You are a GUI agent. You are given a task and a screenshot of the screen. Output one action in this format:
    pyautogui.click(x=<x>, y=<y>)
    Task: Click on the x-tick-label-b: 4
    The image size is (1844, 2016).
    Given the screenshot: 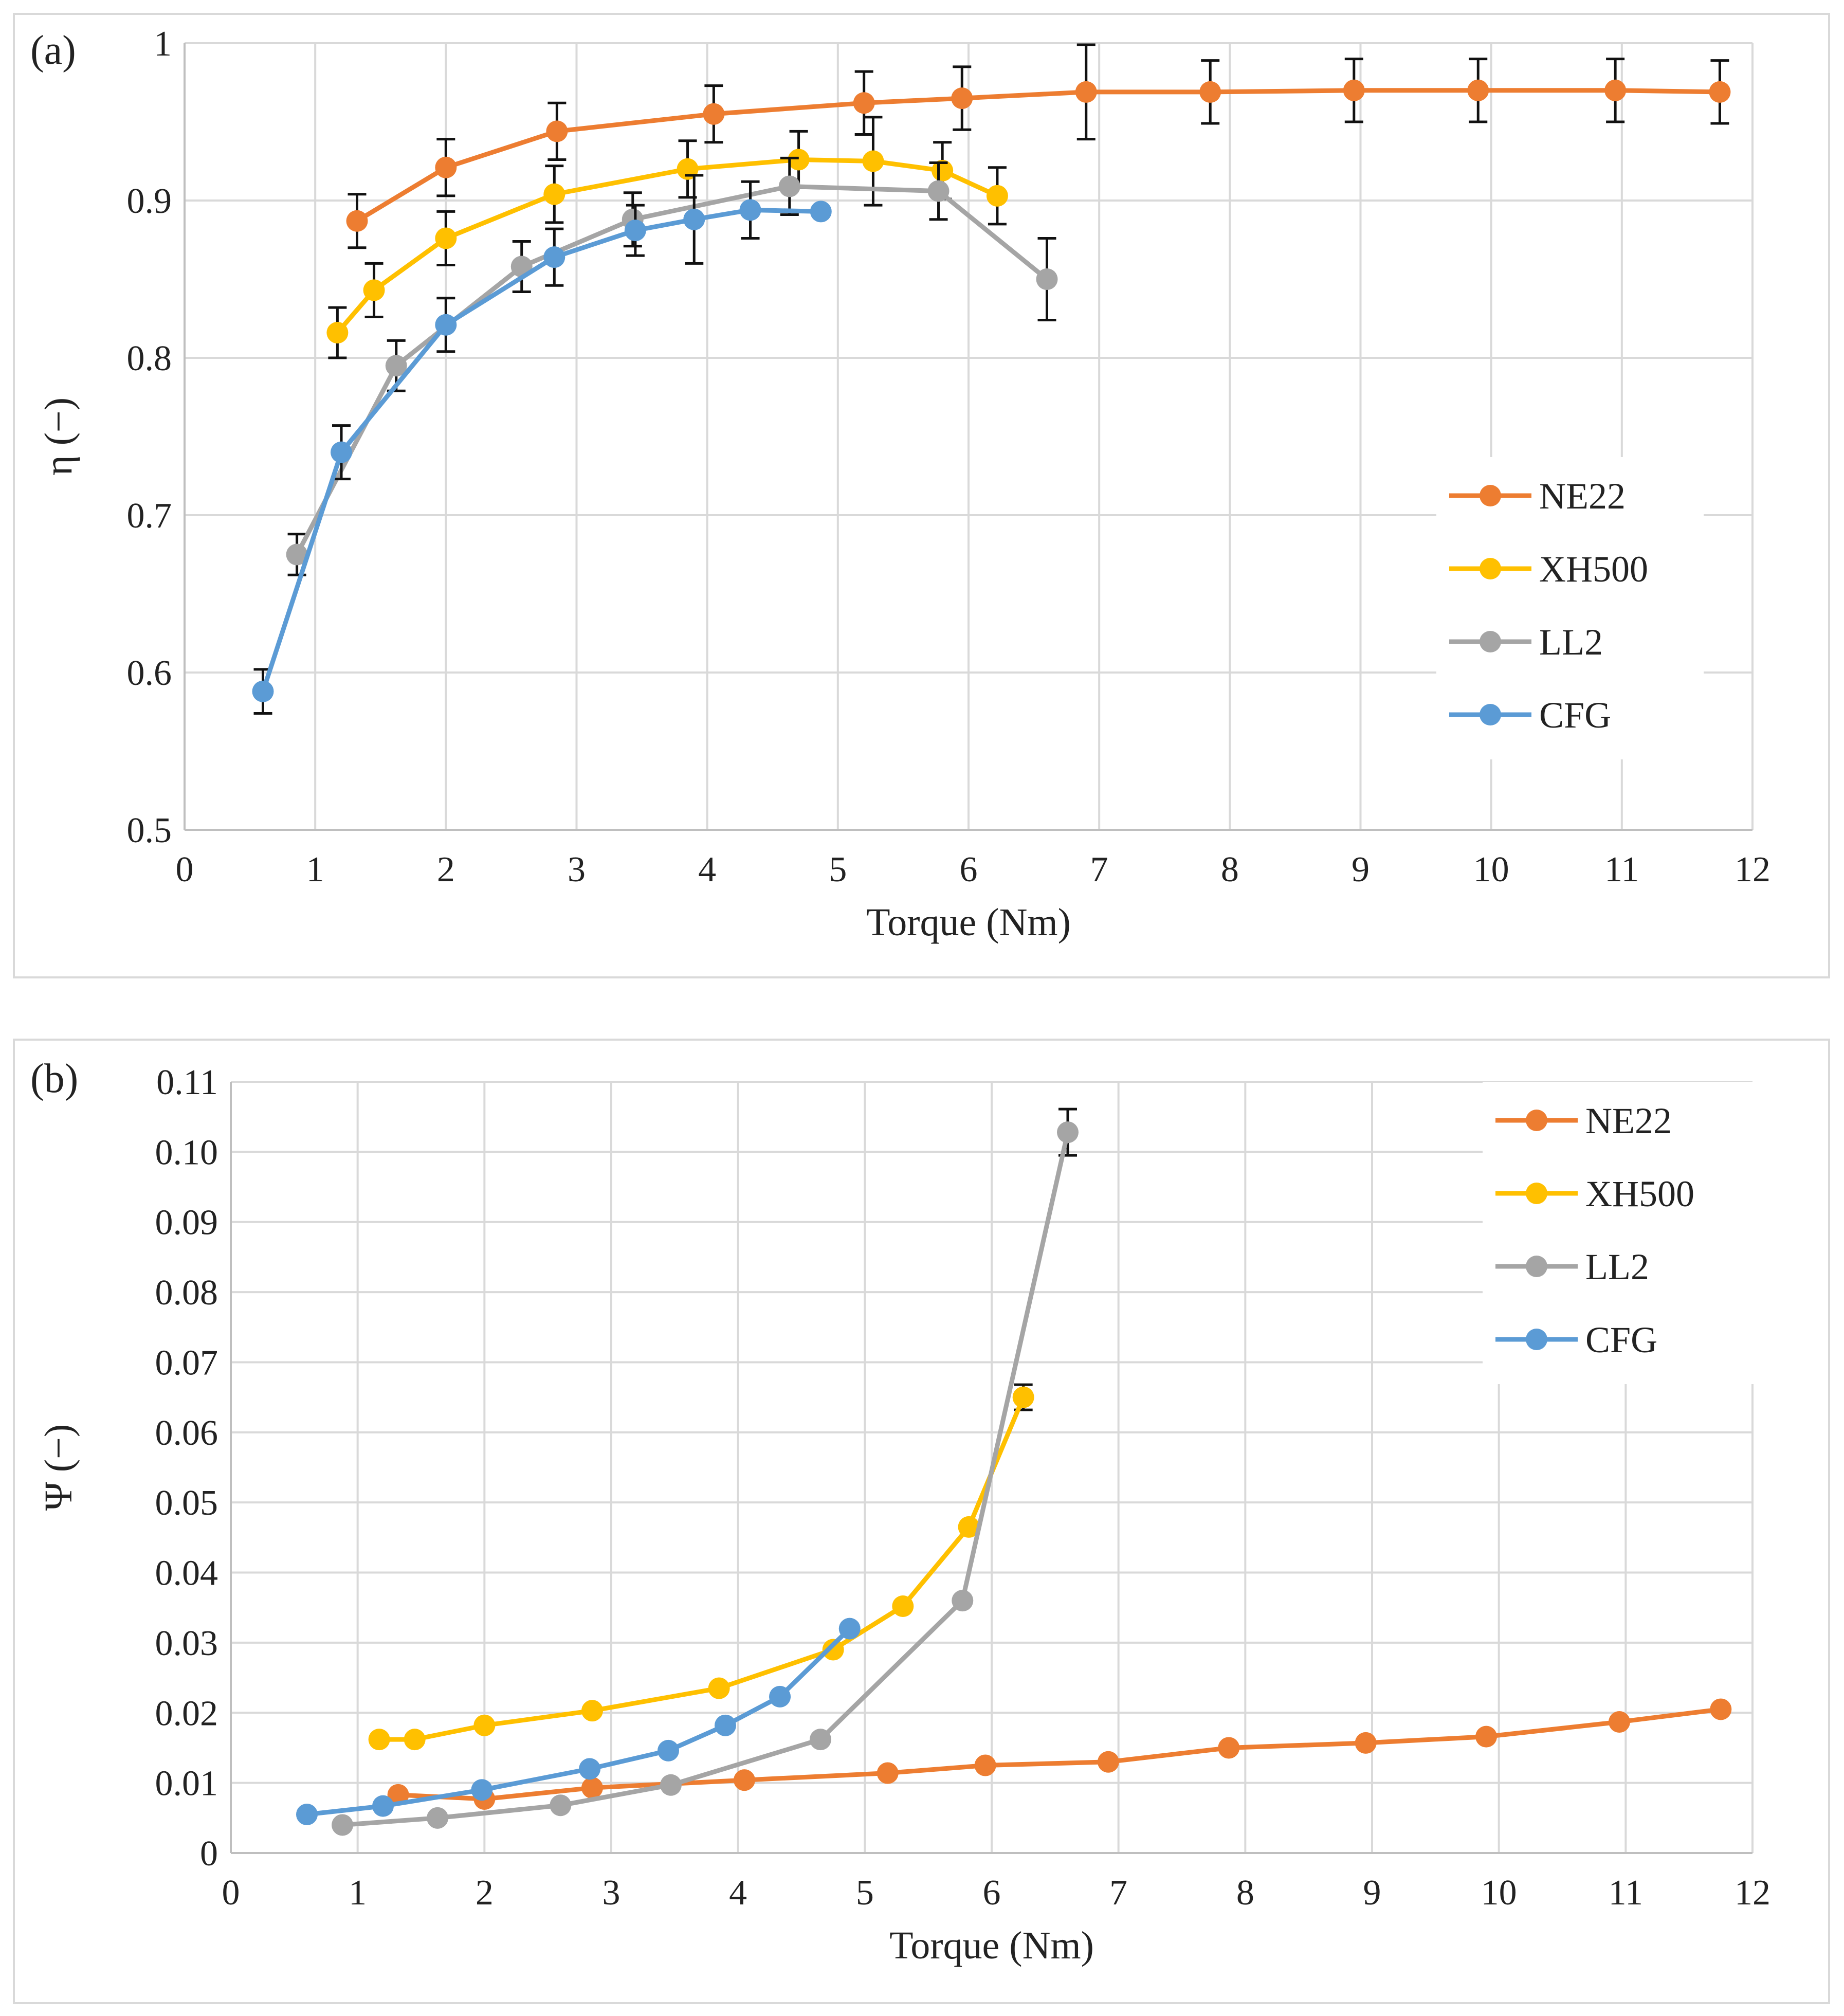 What is the action you would take?
    pyautogui.click(x=738, y=1893)
    